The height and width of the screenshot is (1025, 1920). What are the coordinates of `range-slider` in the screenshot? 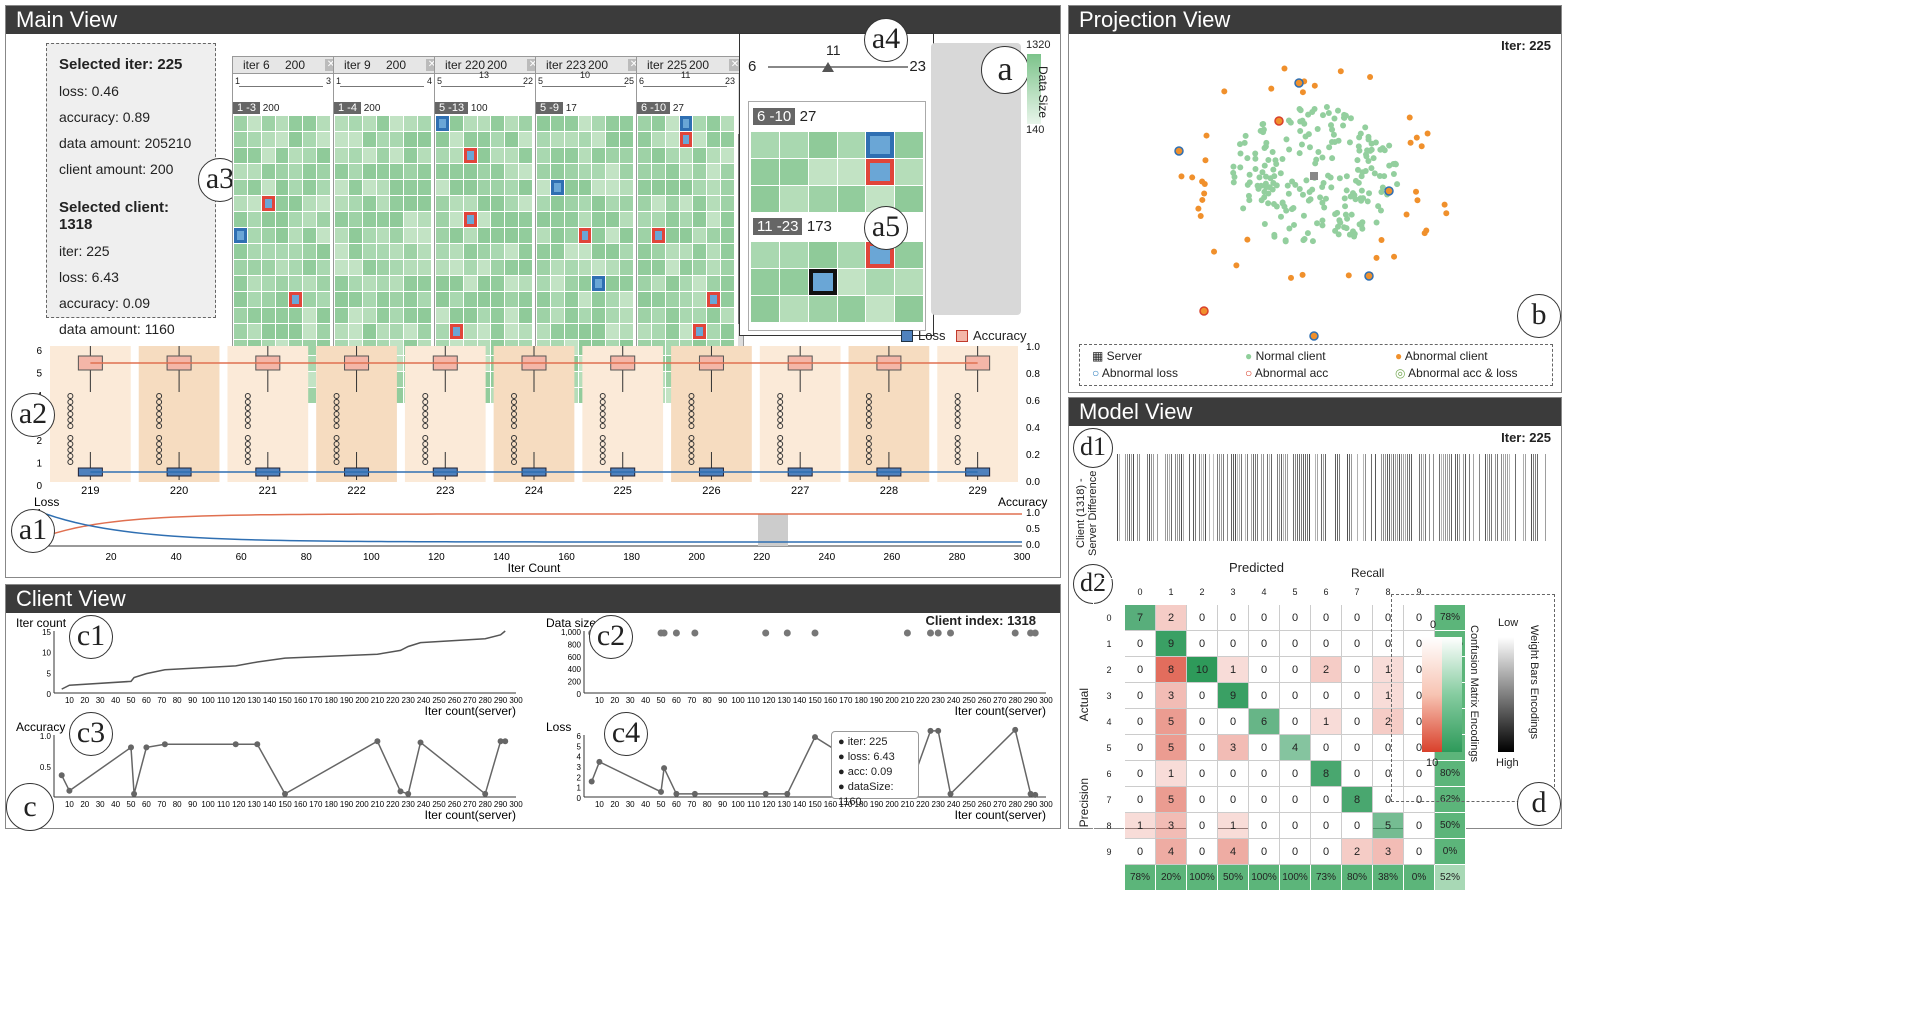 It's located at (483, 86).